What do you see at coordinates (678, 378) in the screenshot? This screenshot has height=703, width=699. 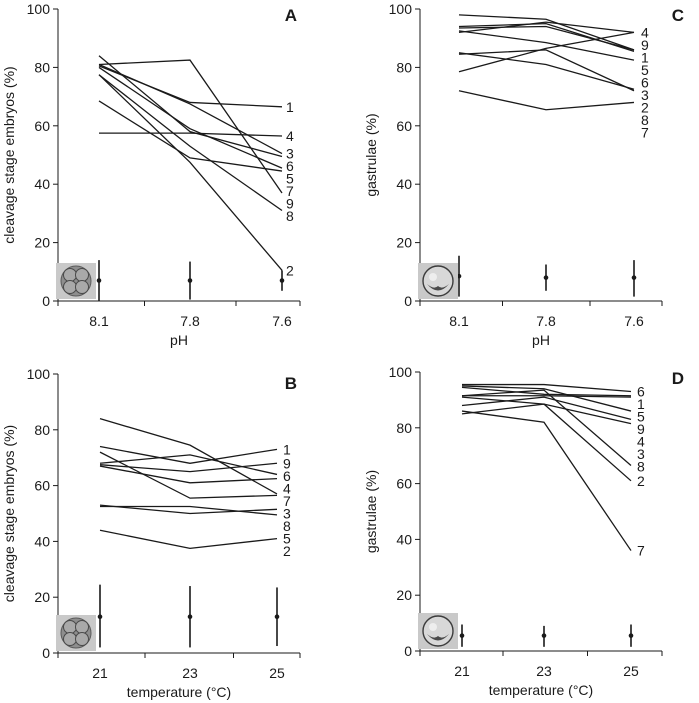 I see `panel-label: D` at bounding box center [678, 378].